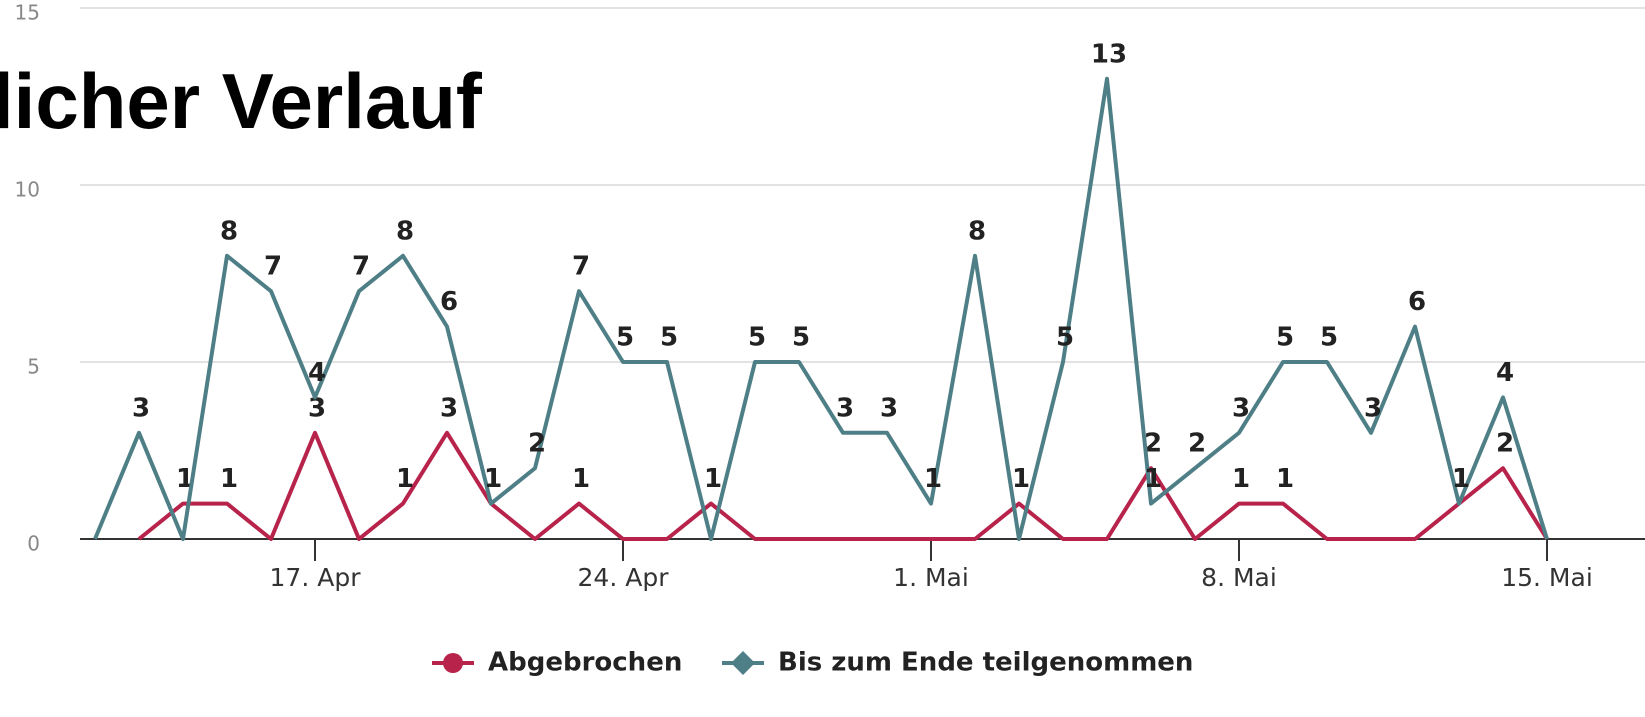  Describe the element at coordinates (27, 190) in the screenshot. I see `y-tick-label: 10` at that location.